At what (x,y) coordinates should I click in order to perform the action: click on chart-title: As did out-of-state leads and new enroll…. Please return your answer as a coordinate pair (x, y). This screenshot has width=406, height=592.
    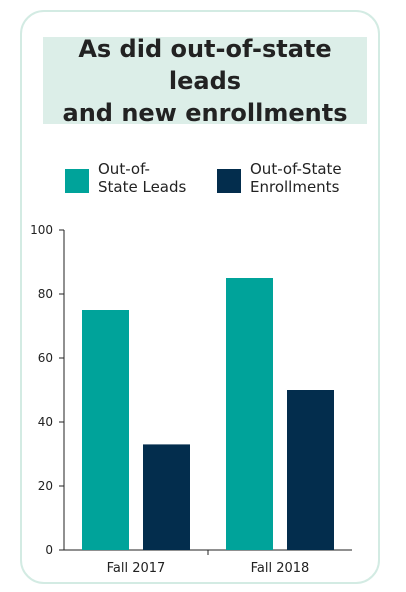
    Looking at the image, I should click on (205, 80).